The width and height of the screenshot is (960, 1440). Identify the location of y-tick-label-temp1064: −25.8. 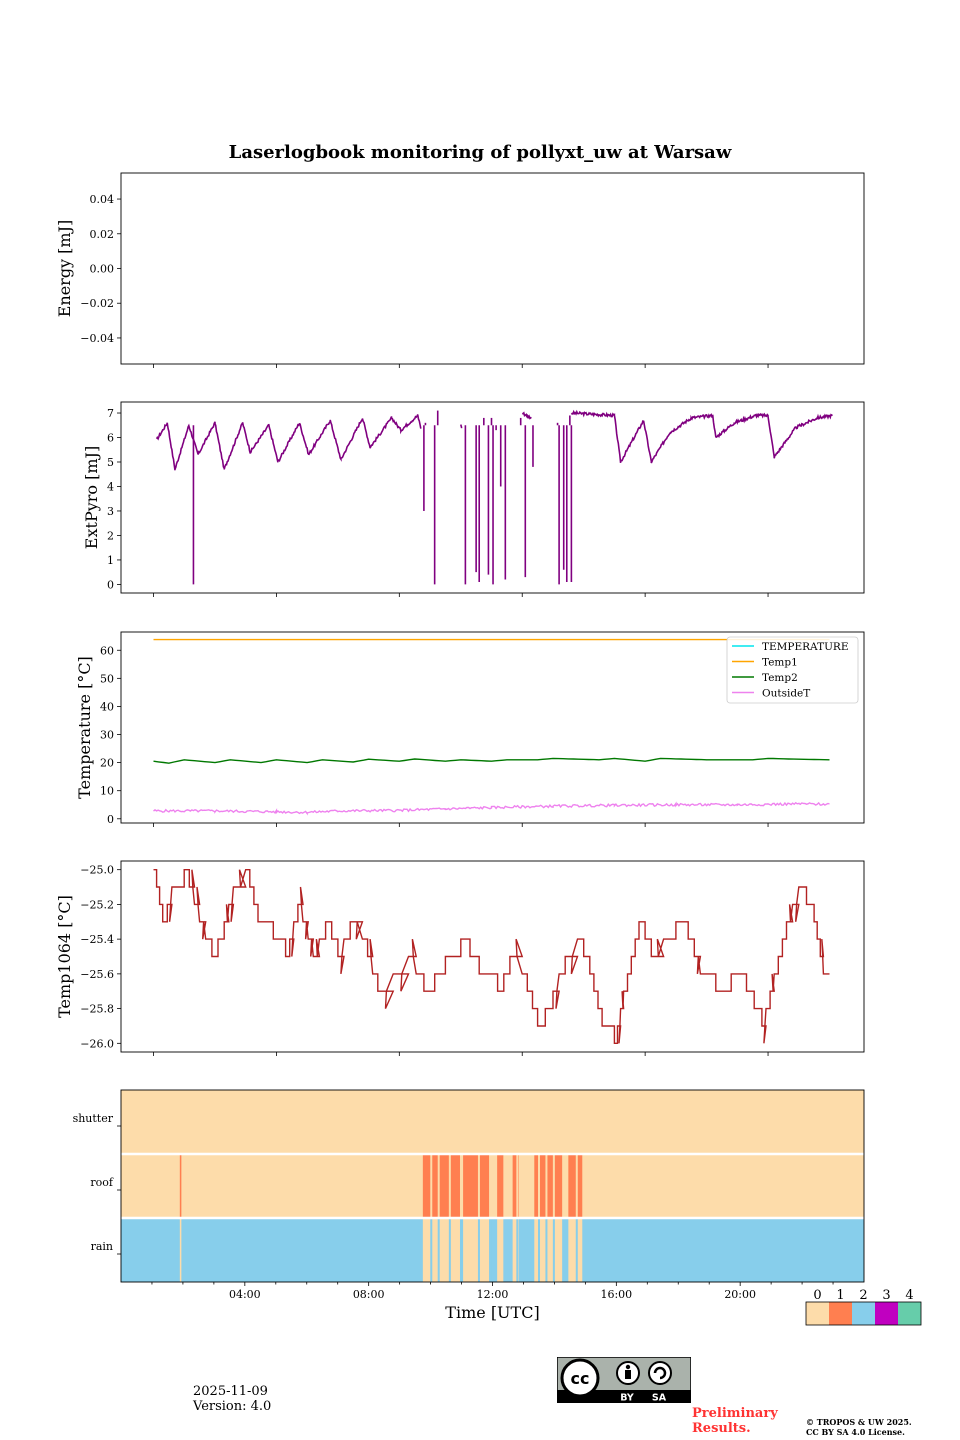
(97, 1009).